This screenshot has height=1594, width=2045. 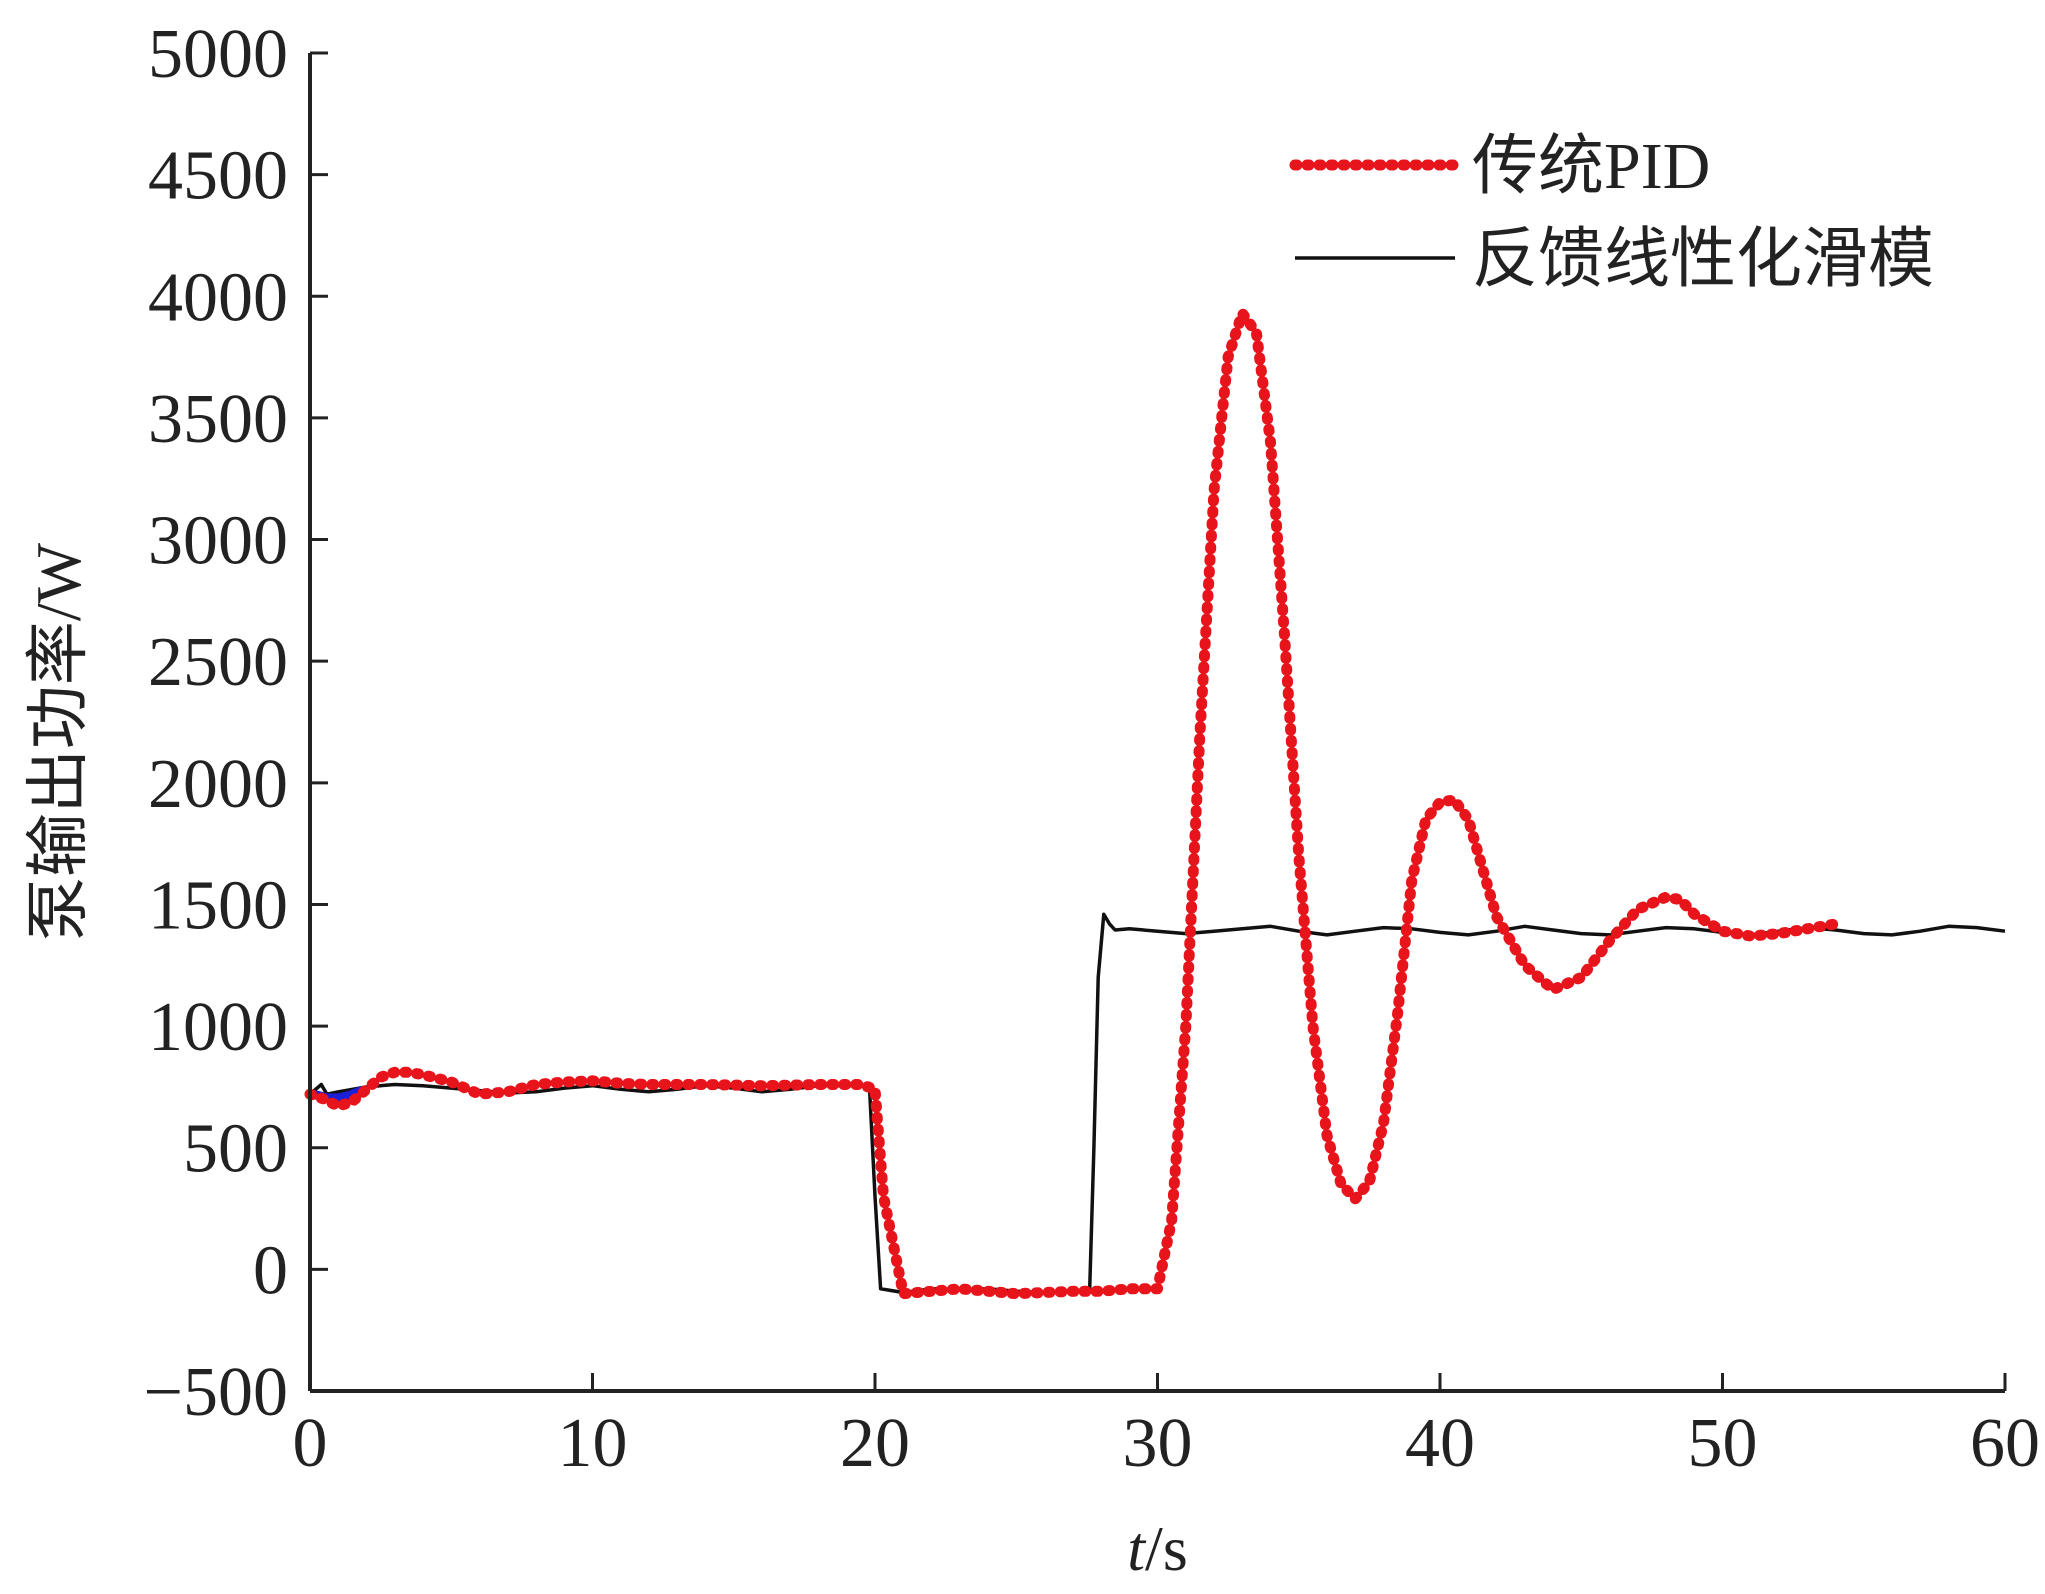 I want to click on x-axis-label: t/s, so click(x=1157, y=1548).